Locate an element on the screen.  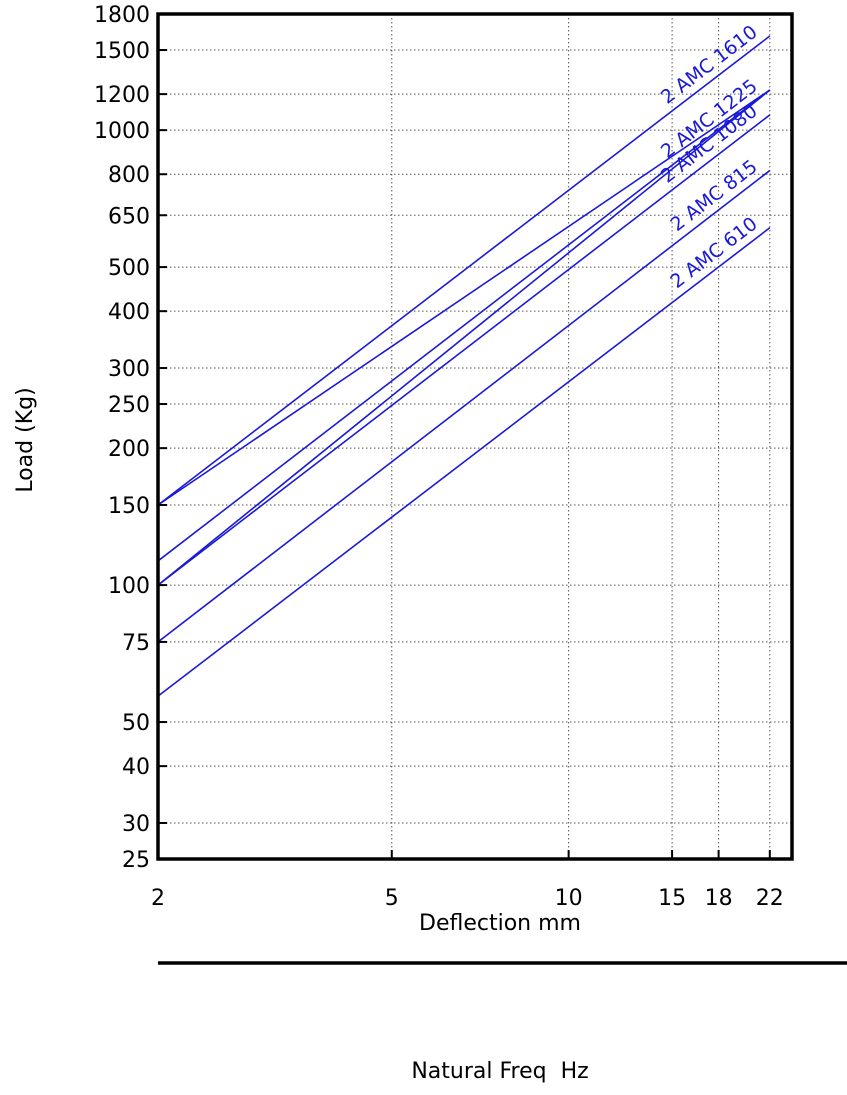
x-tick-label: 15 is located at coordinates (672, 898).